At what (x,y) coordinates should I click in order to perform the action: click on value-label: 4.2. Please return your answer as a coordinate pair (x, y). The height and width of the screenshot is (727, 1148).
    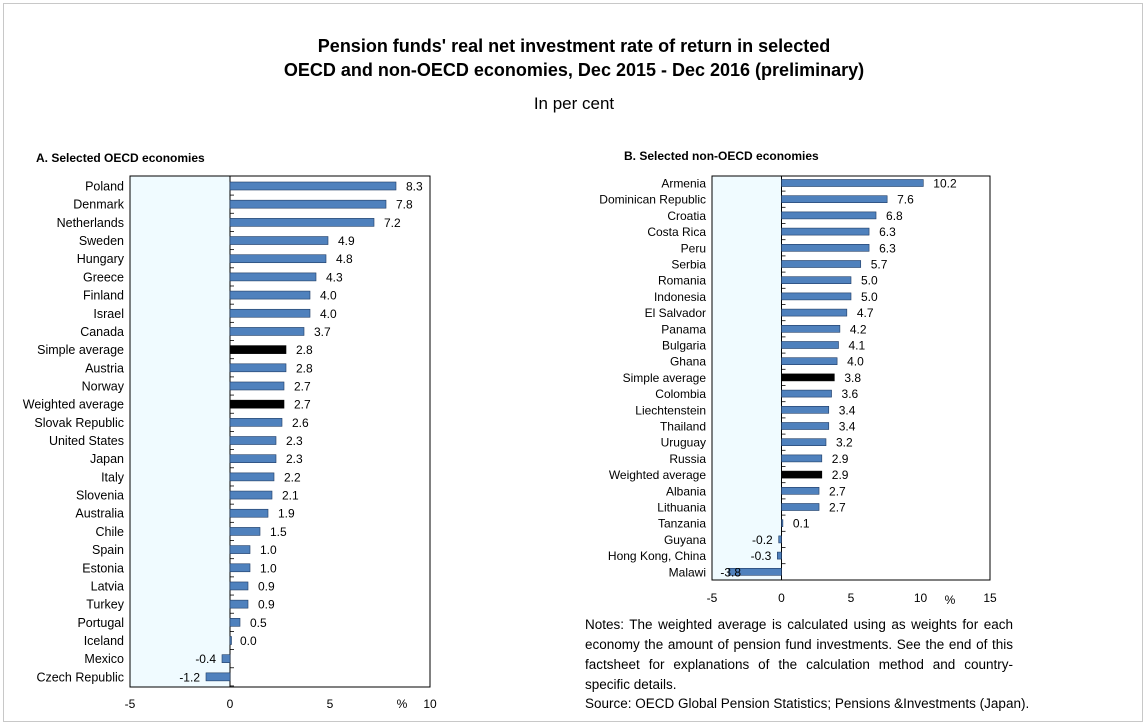
    Looking at the image, I should click on (858, 329).